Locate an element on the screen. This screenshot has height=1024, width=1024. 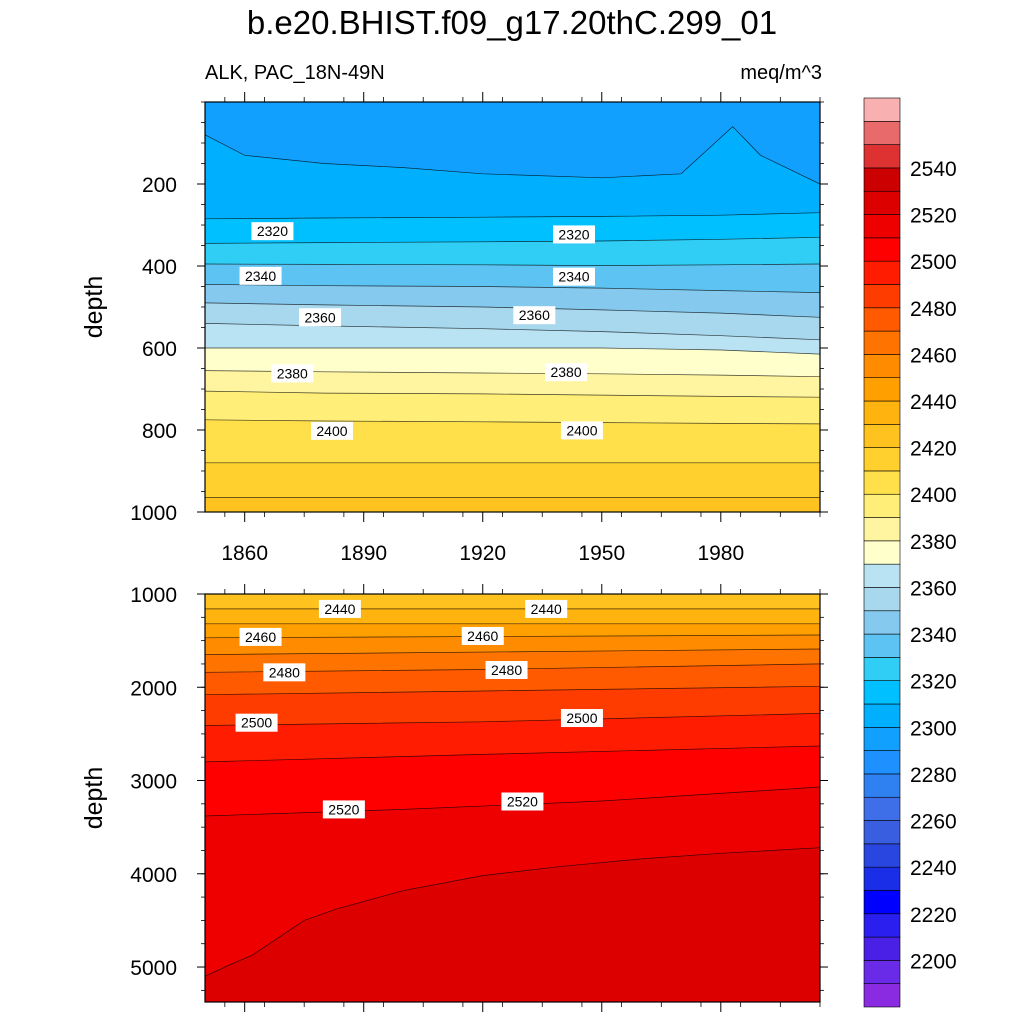
contour-label-text: 2400 is located at coordinates (331, 431).